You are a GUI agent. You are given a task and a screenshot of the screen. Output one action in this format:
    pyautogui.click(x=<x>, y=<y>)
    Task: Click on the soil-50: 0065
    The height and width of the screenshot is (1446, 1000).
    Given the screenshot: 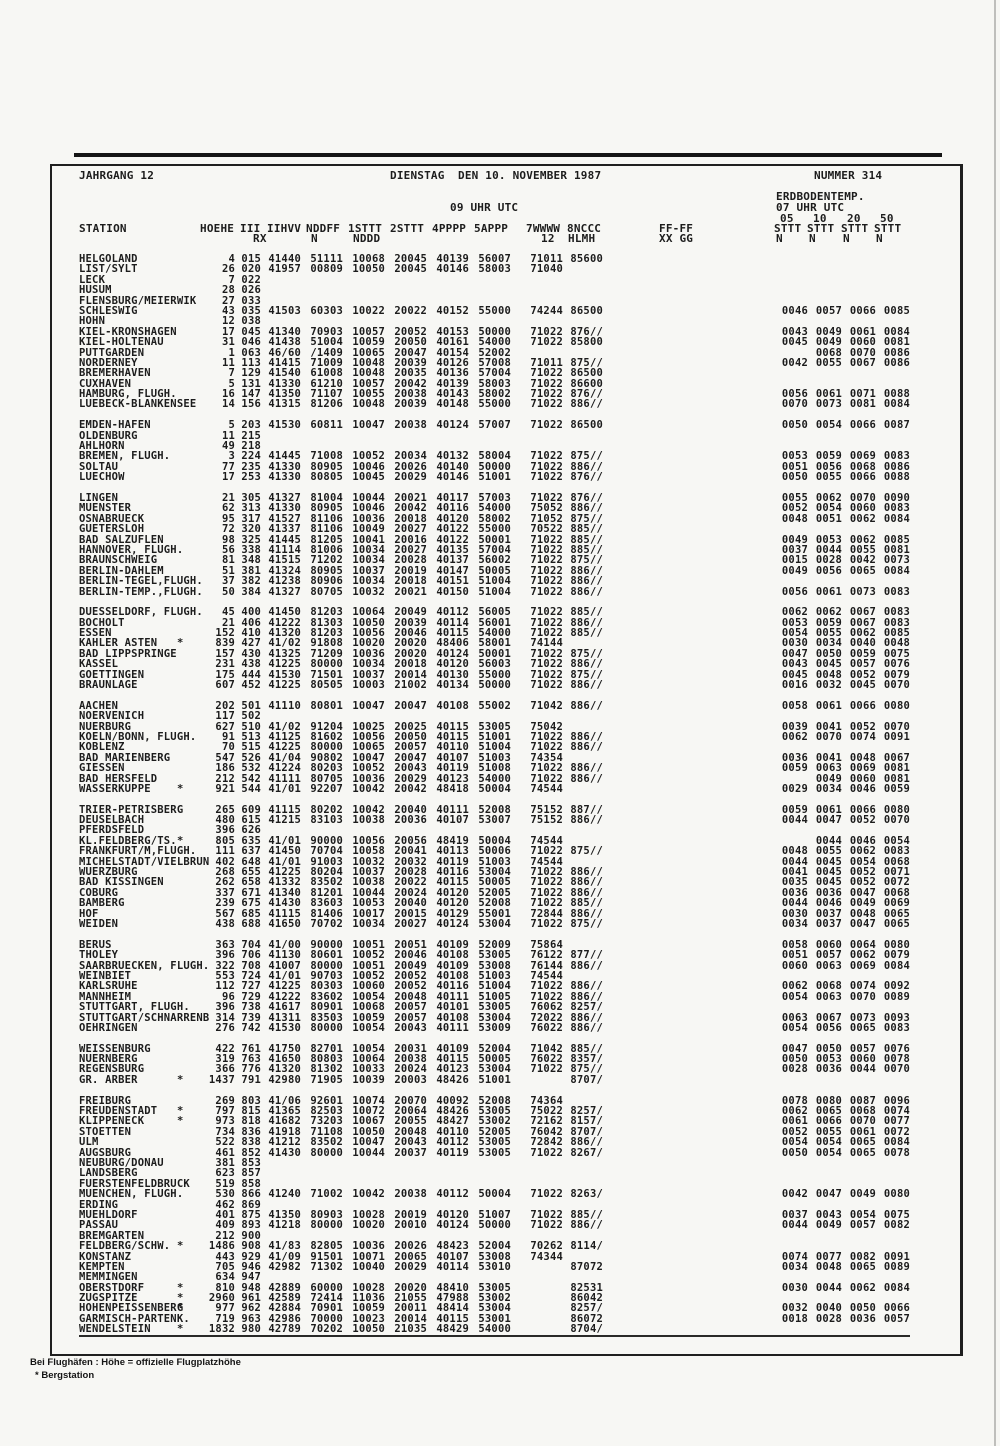 What is the action you would take?
    pyautogui.click(x=896, y=913)
    